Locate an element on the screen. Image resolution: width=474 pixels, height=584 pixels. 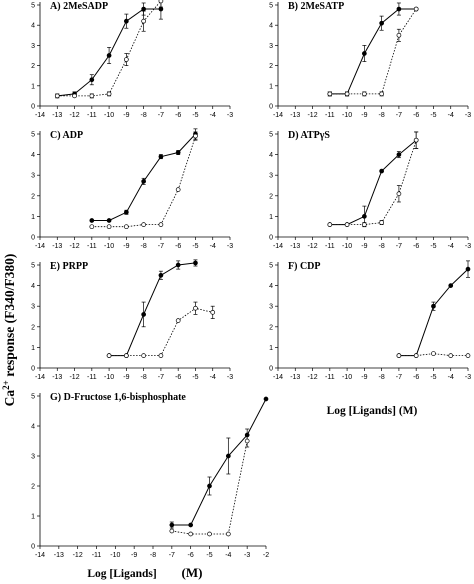
x-tick-label: -9 is located at coordinates (364, 115).